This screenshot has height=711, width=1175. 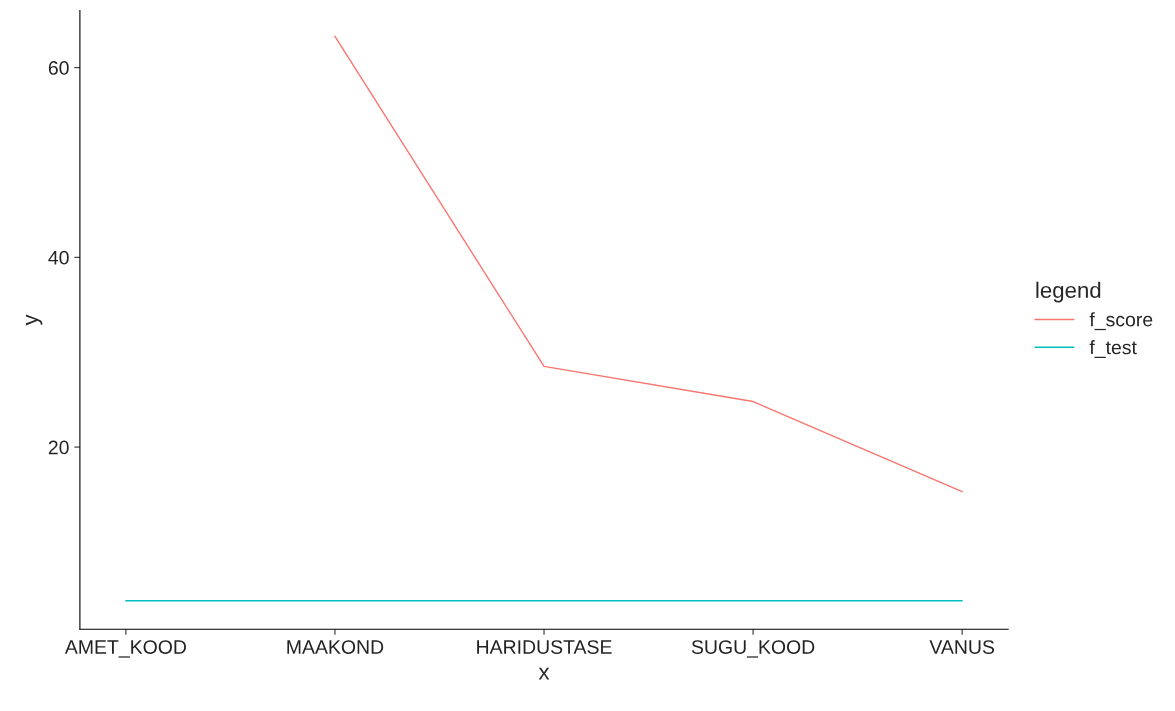 What do you see at coordinates (125, 649) in the screenshot?
I see `x-tick-label: AMET_KOOD` at bounding box center [125, 649].